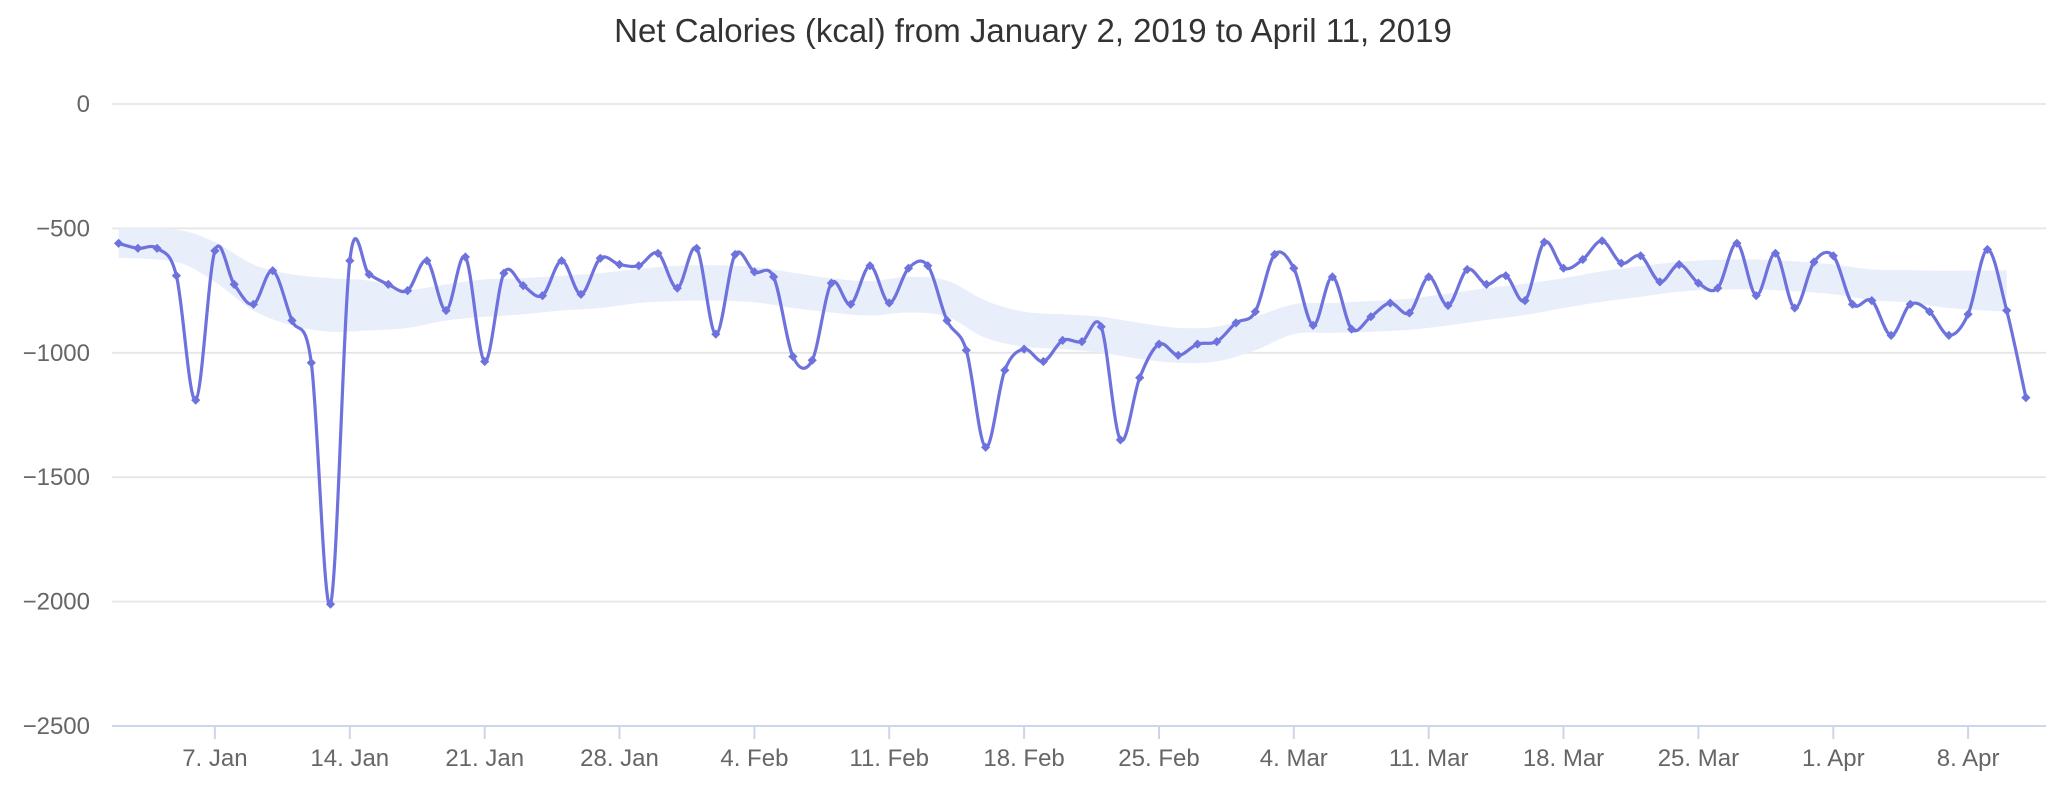  Describe the element at coordinates (1698, 758) in the screenshot. I see `x-axis-label: 25. Mar` at that location.